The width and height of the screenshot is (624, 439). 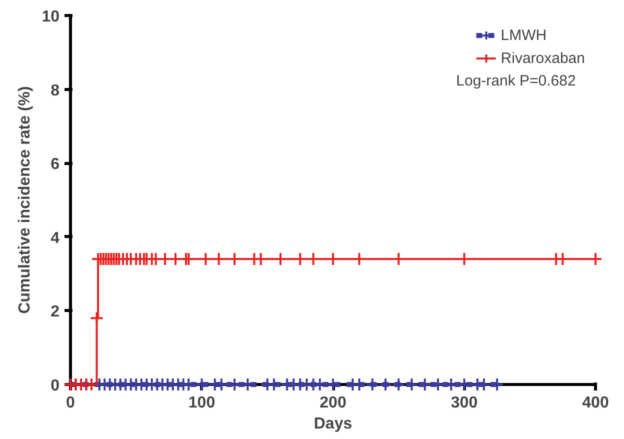 What do you see at coordinates (202, 403) in the screenshot?
I see `x-tick-label: 100` at bounding box center [202, 403].